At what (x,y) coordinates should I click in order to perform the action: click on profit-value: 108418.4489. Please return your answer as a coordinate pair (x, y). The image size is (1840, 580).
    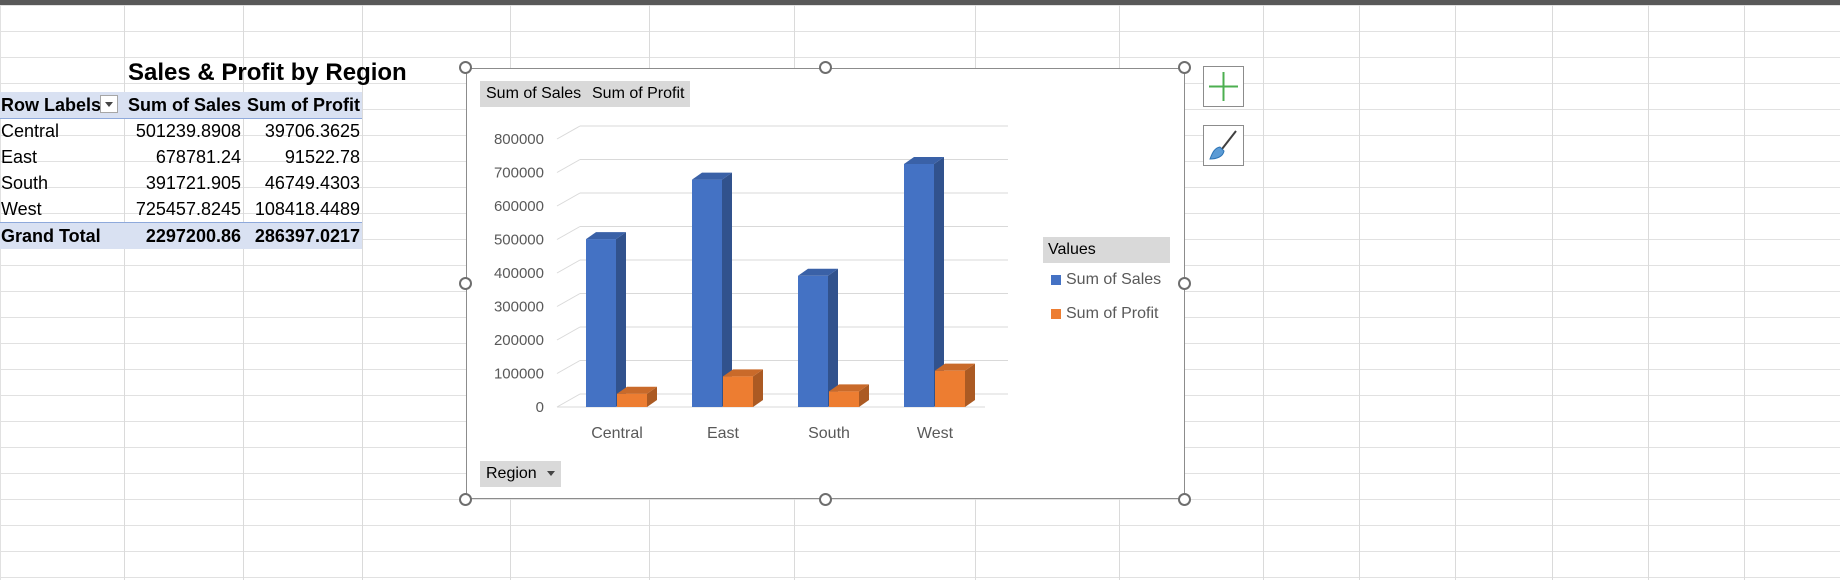
    Looking at the image, I should click on (307, 209).